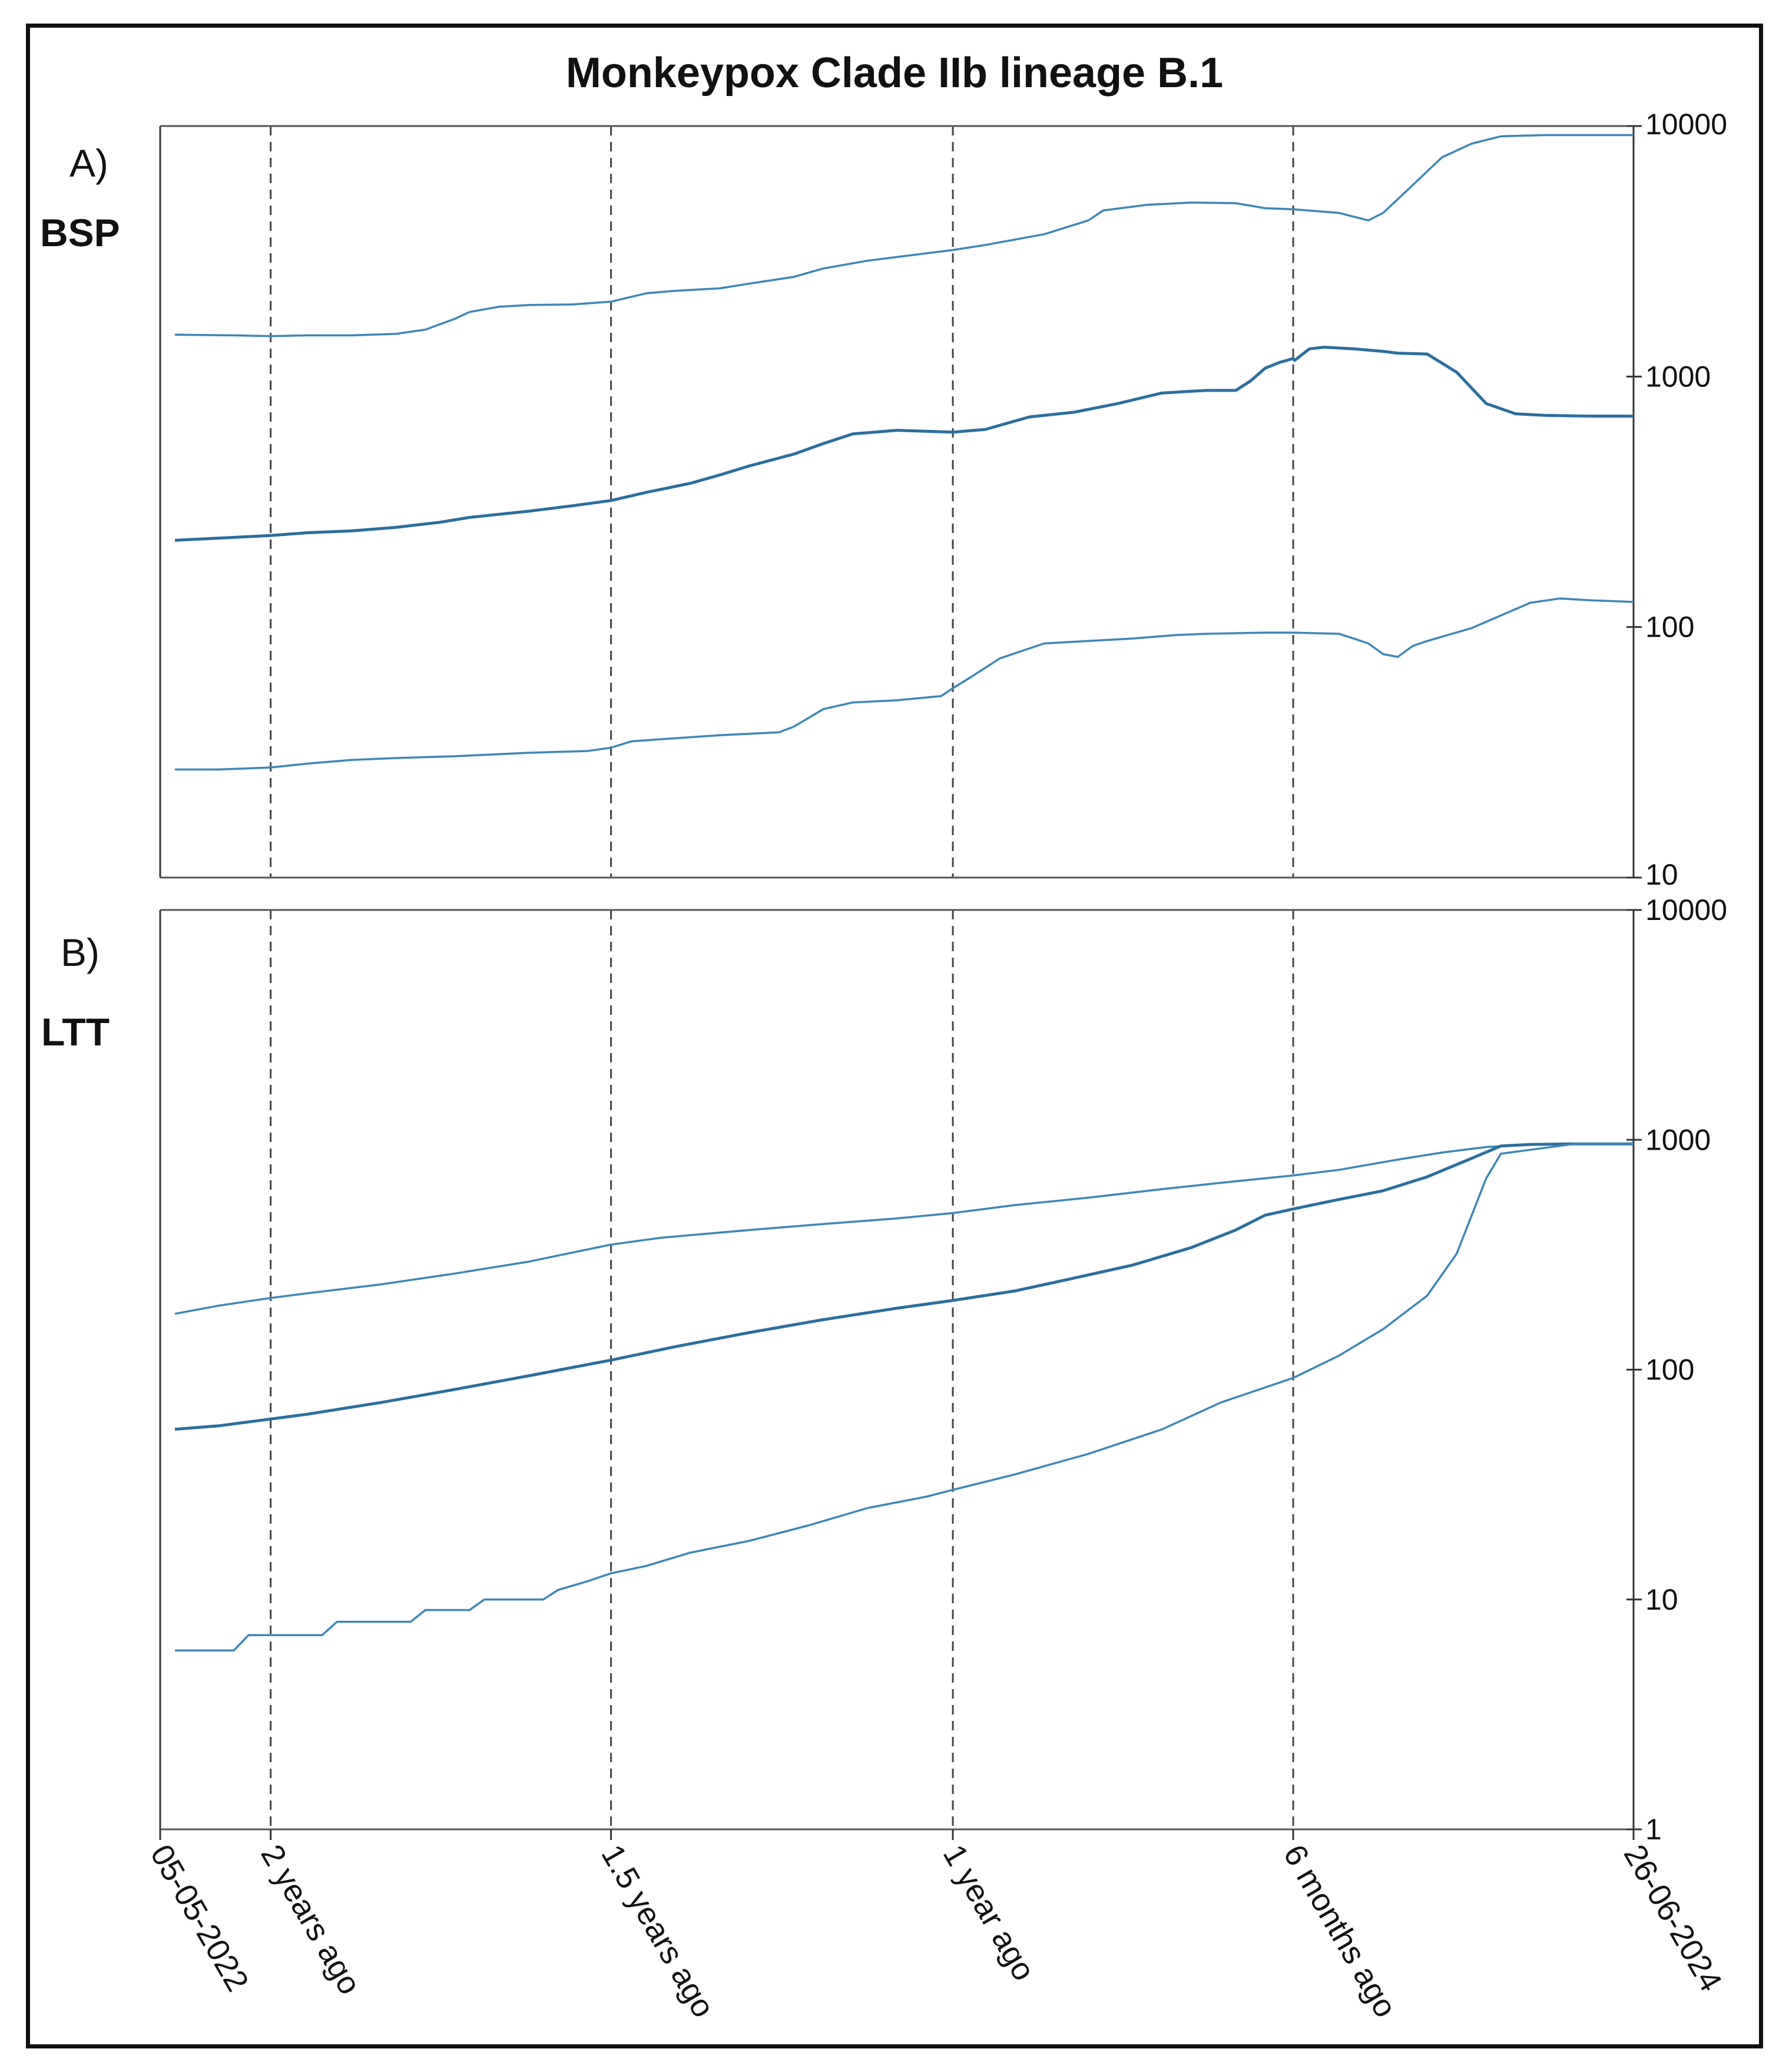 The width and height of the screenshot is (1789, 2072). What do you see at coordinates (1653, 1829) in the screenshot?
I see `panel-b-ytick-label: 1` at bounding box center [1653, 1829].